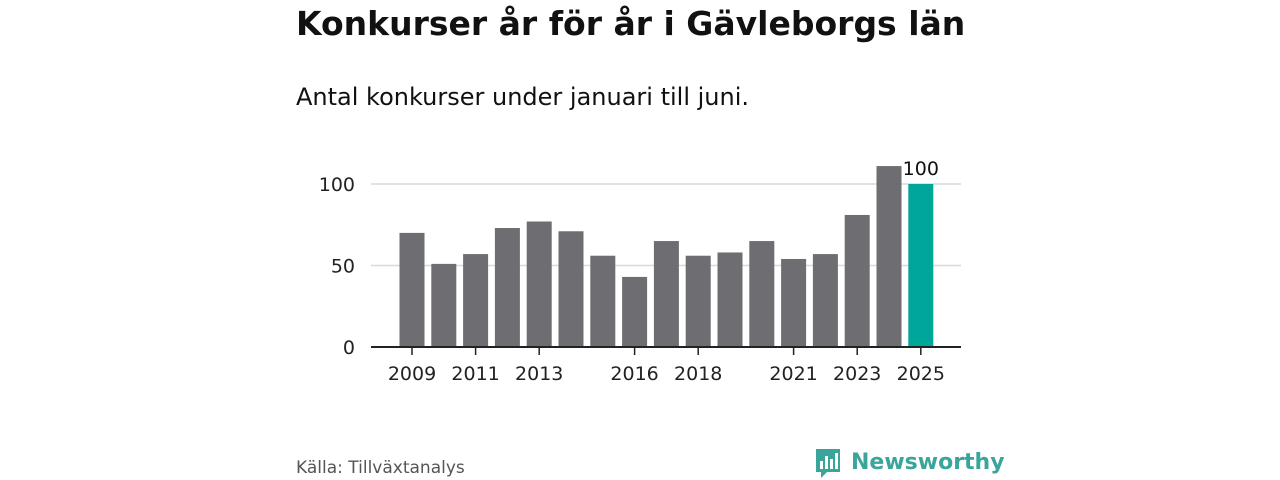  Describe the element at coordinates (825, 300) in the screenshot. I see `bar-2022` at that location.